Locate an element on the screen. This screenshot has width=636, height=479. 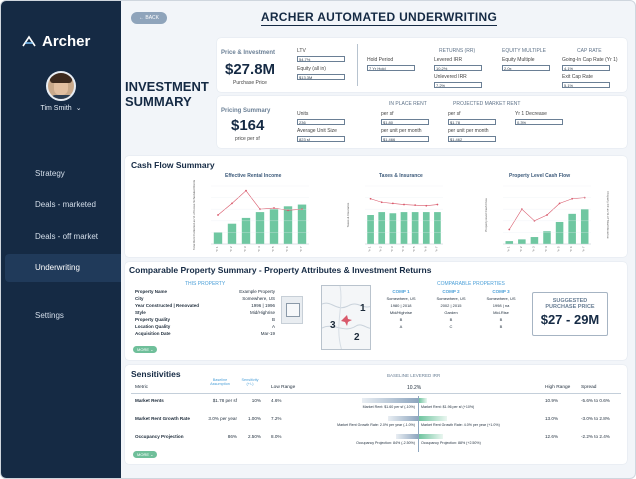
unlevered-irr-field: 7.2% is located at coordinates (458, 85).